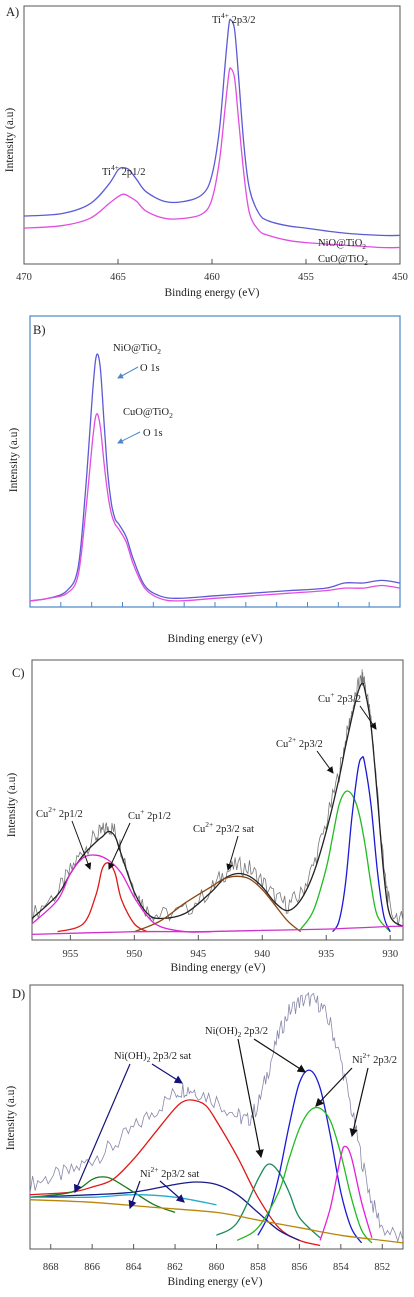 The height and width of the screenshot is (1297, 414). I want to click on panel-label-a: A), so click(12, 12).